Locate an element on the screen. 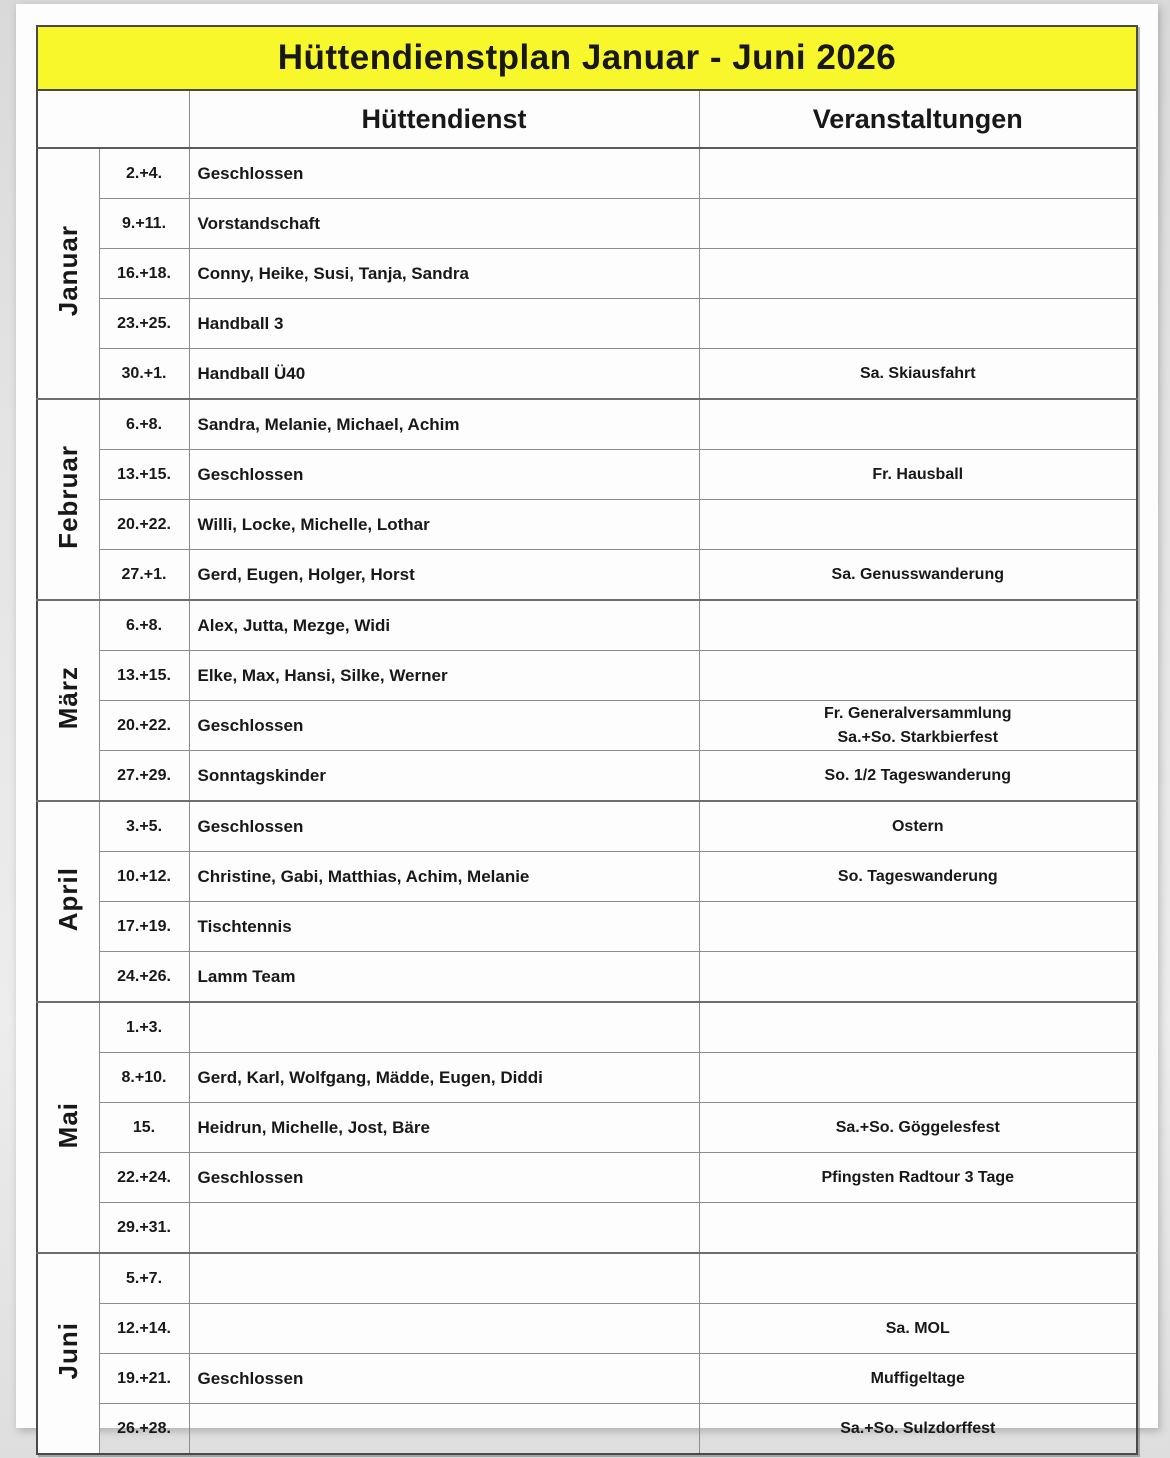  date-cell: 27.+29. is located at coordinates (144, 776).